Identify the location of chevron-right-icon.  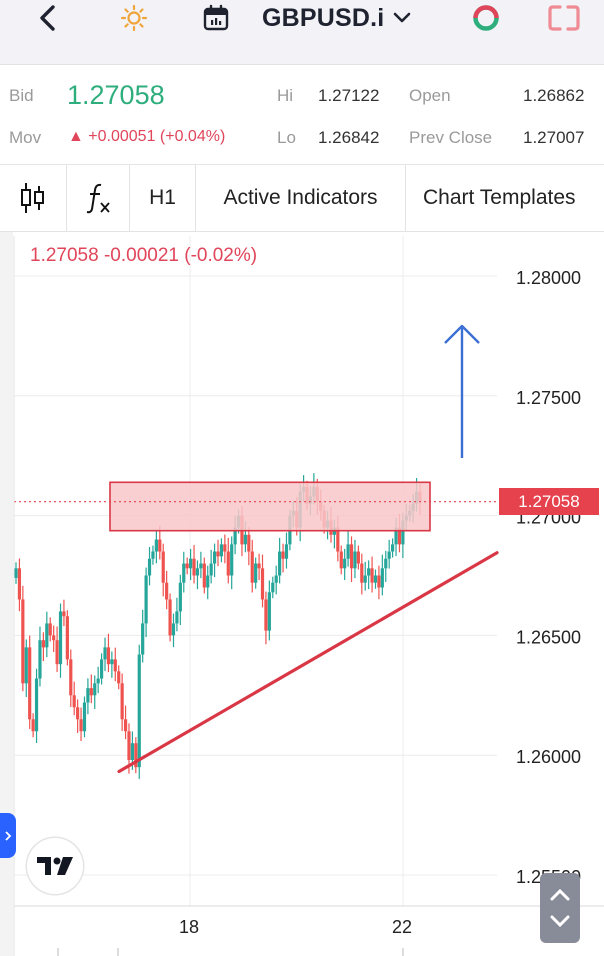
(8, 835).